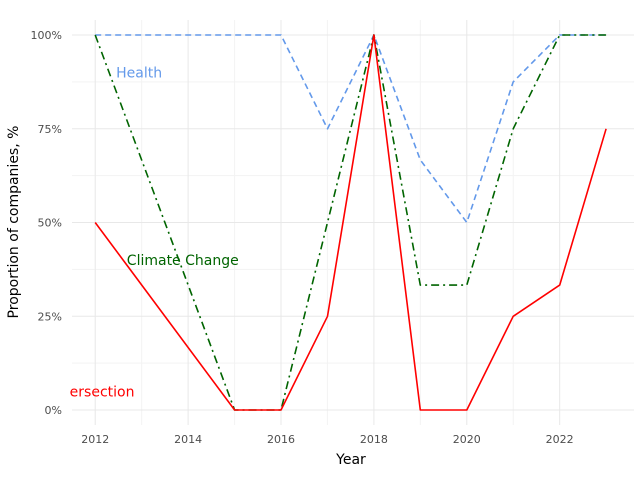 The width and height of the screenshot is (640, 480). Describe the element at coordinates (14, 222) in the screenshot. I see `y-axis-title: Proportion of companies, %` at that location.